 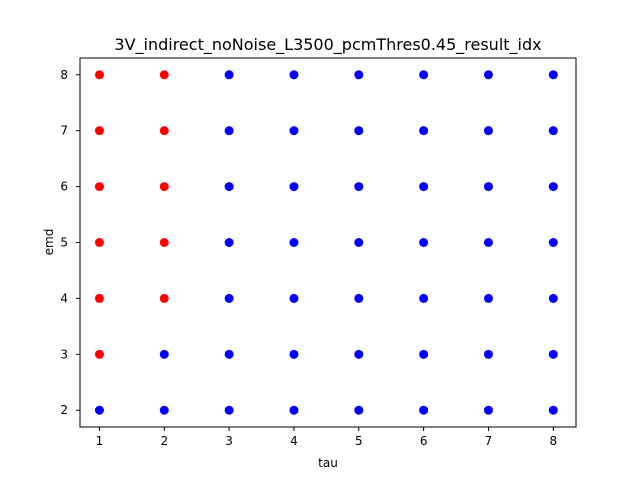 What do you see at coordinates (328, 463) in the screenshot?
I see `x-axis-label: tau` at bounding box center [328, 463].